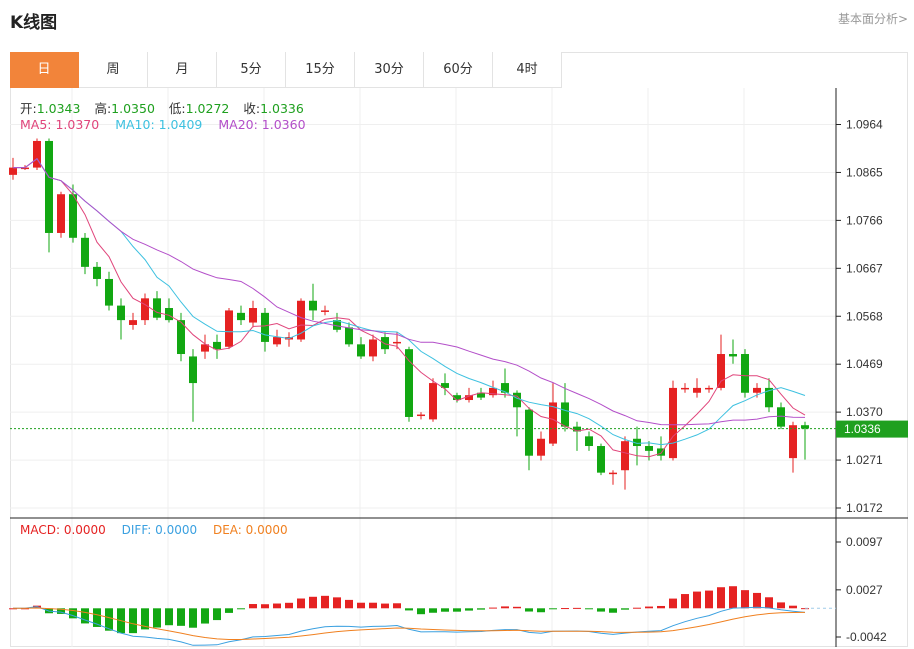 The width and height of the screenshot is (914, 649). I want to click on macd-legend: MACD: 0.0000 DIFF: 0.0000 DEA: 0.0000, so click(154, 530).